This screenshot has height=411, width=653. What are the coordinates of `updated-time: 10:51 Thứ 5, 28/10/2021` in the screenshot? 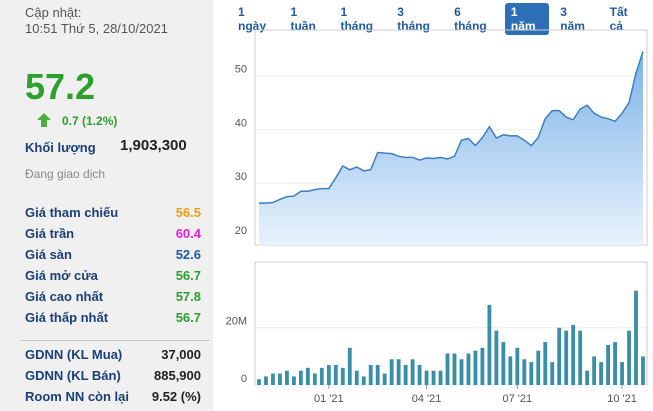 It's located at (96, 28).